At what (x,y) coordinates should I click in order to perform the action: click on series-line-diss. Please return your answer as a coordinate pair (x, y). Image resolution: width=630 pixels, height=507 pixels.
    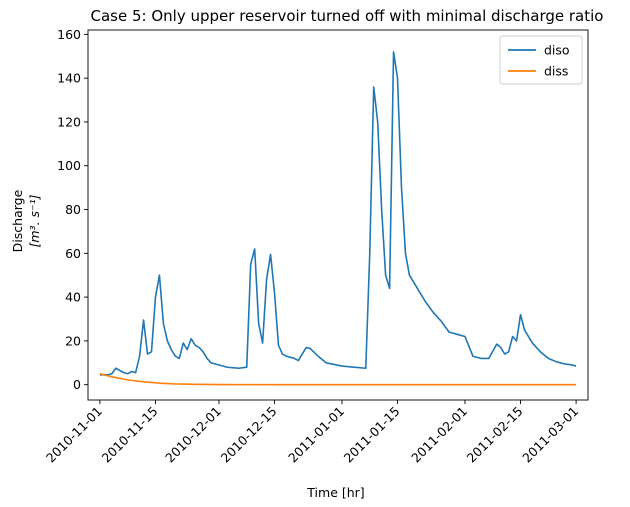
    Looking at the image, I should click on (338, 379).